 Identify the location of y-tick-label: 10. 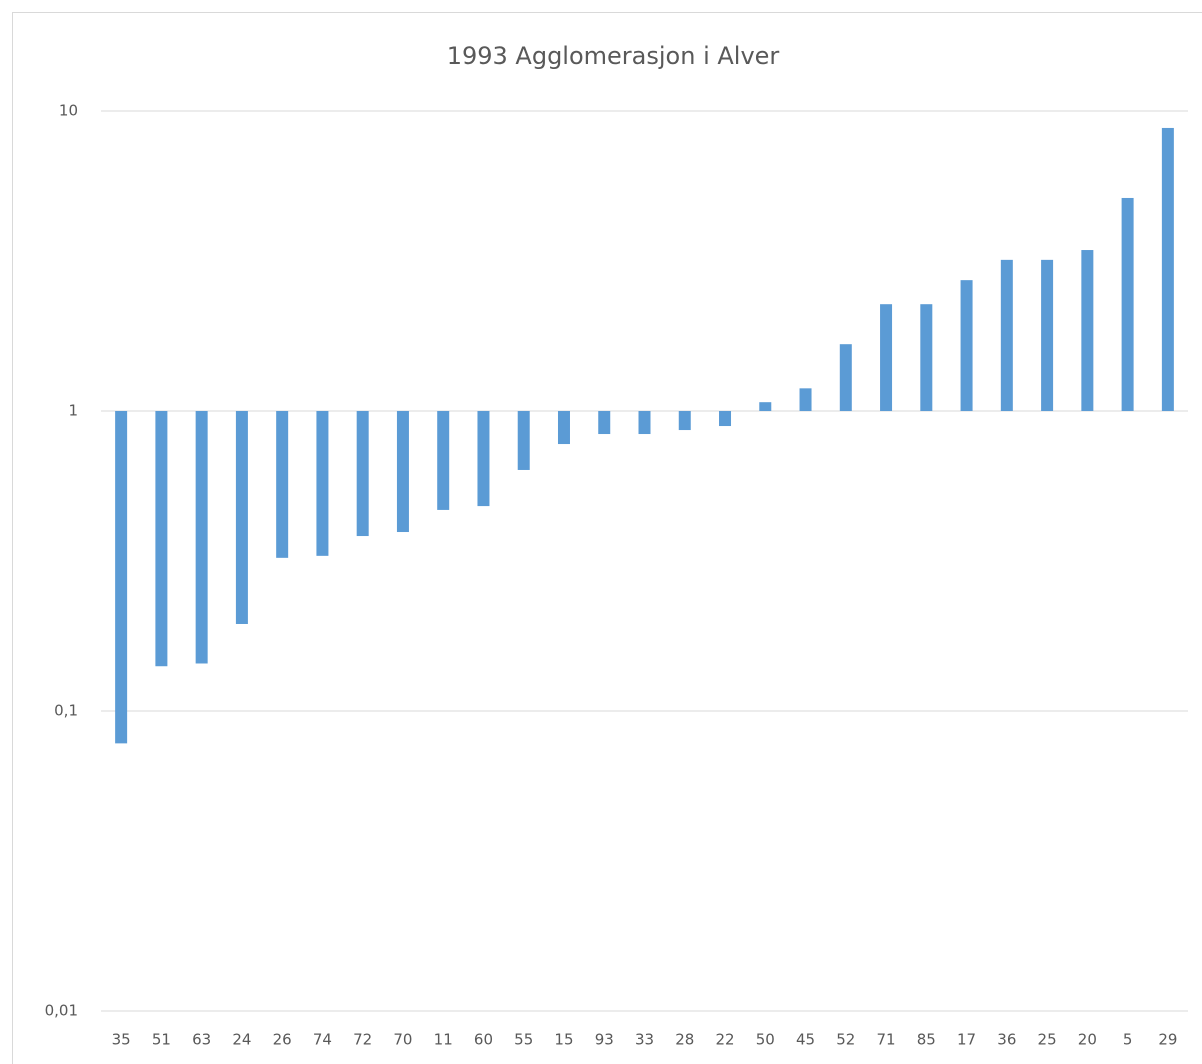
(68, 111).